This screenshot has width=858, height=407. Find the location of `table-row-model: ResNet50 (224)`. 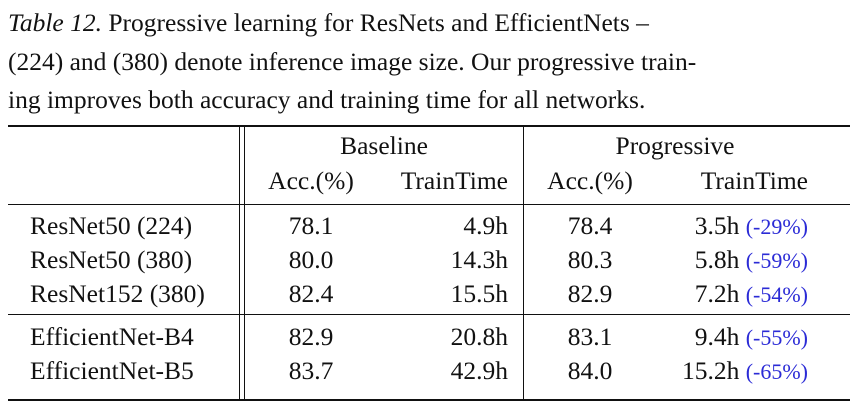

table-row-model: ResNet50 (224) is located at coordinates (111, 225).